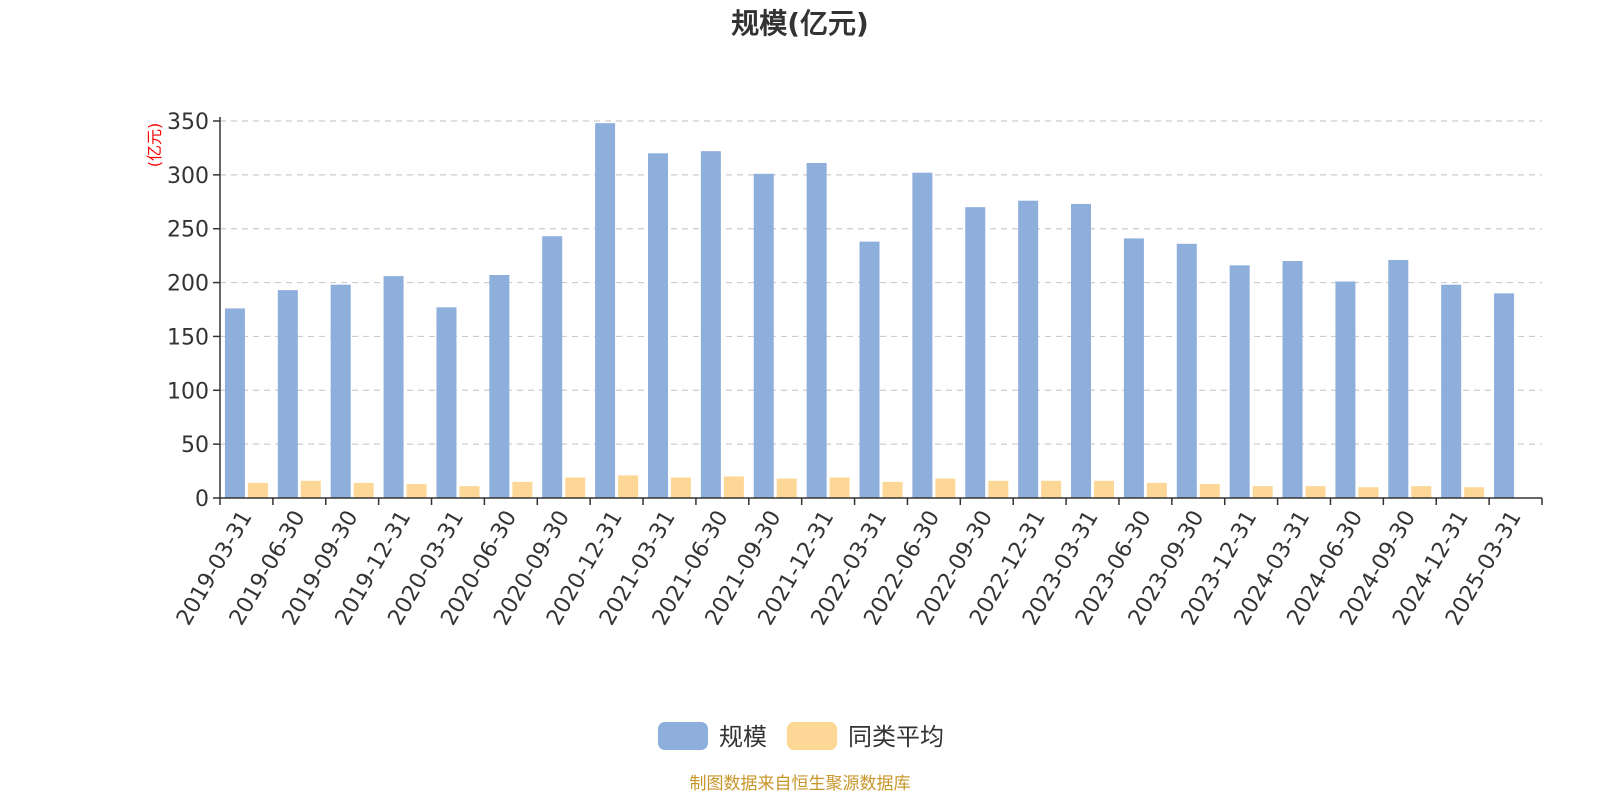  What do you see at coordinates (1504, 395) in the screenshot?
I see `bar-规模-2025-03-31` at bounding box center [1504, 395].